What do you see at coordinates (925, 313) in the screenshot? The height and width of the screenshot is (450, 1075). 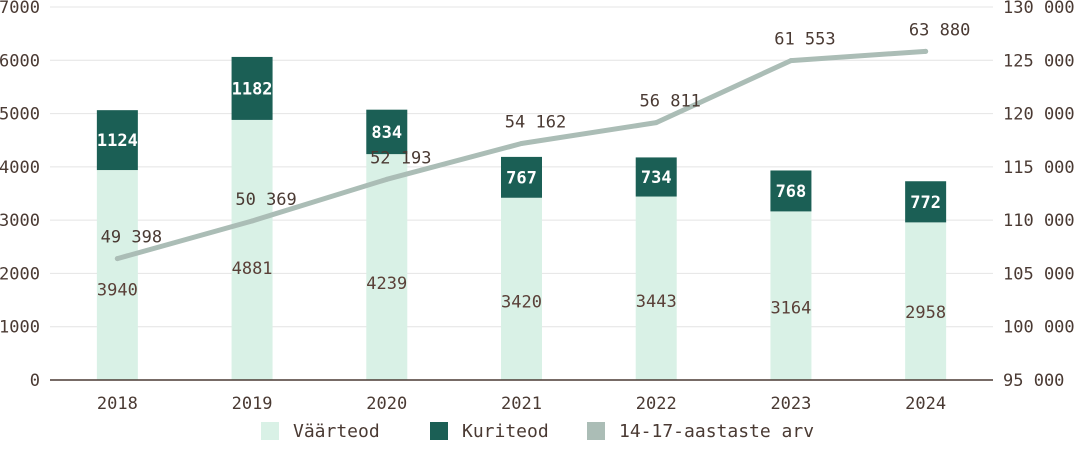 I see `data-label-vaarteod: 2958` at bounding box center [925, 313].